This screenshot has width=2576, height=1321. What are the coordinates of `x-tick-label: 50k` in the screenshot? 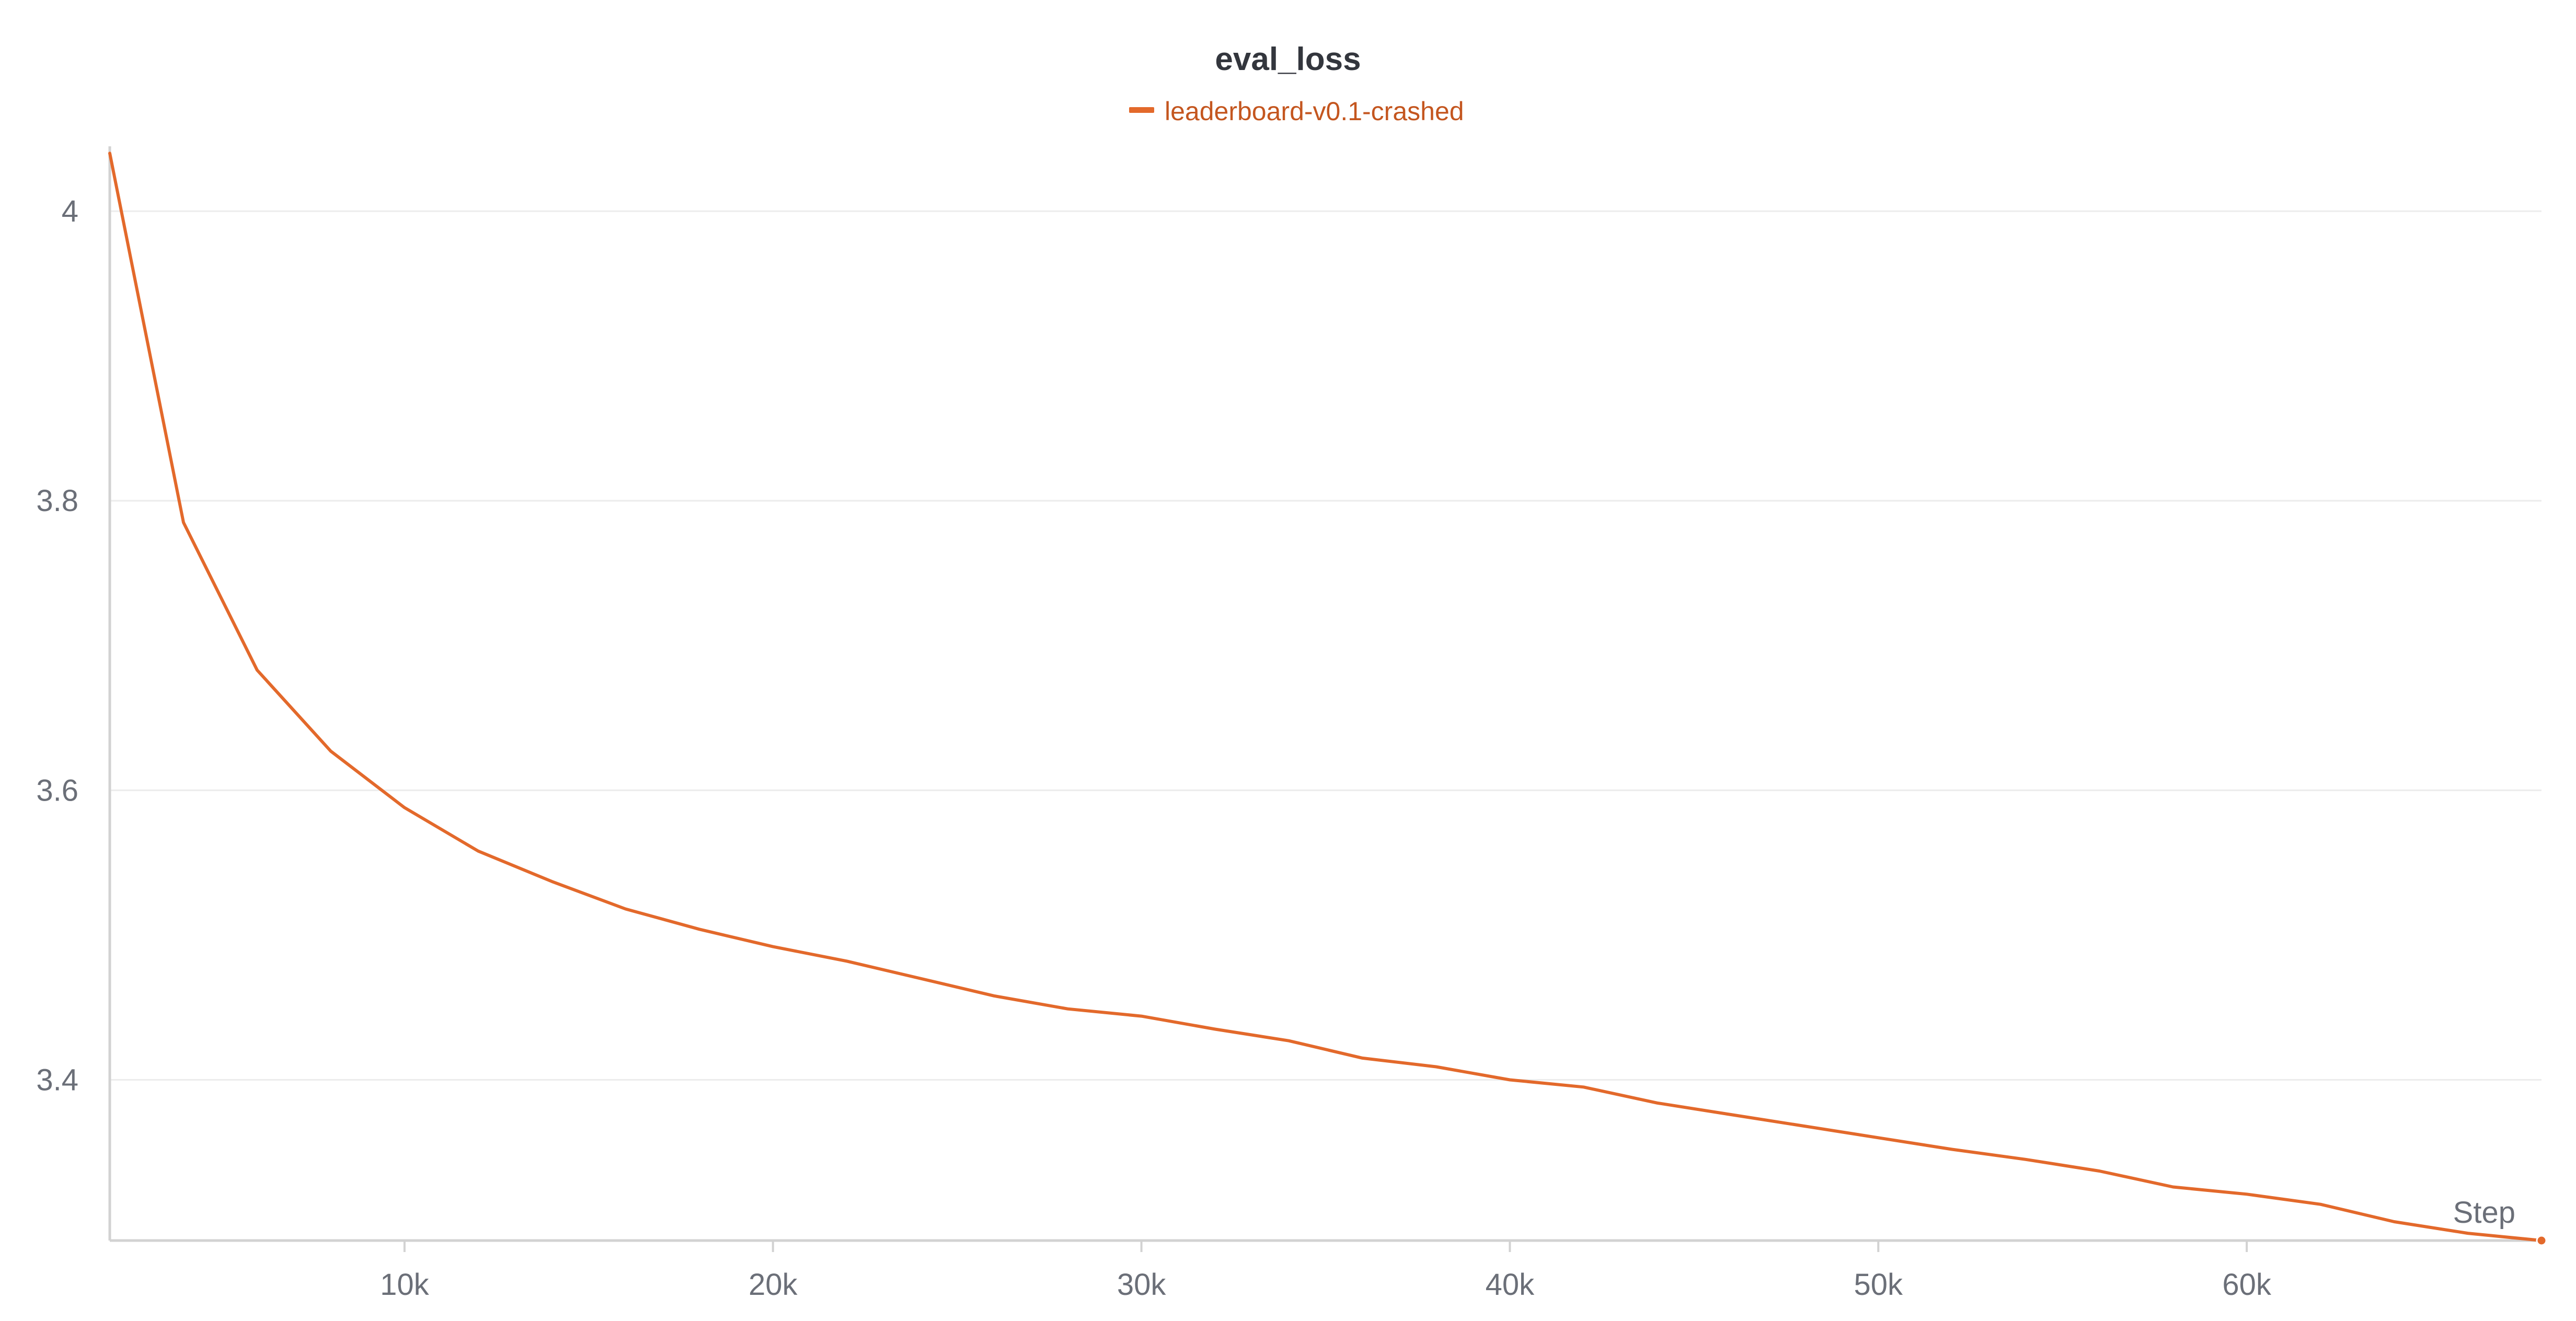 It's located at (1879, 1285).